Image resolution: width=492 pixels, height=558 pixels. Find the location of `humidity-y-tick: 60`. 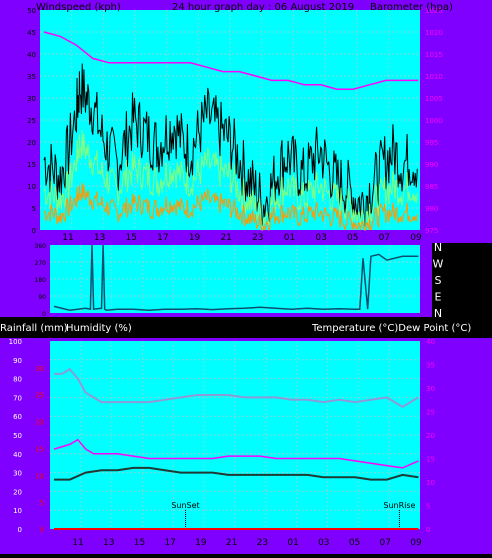

humidity-y-tick: 60 is located at coordinates (17, 417).